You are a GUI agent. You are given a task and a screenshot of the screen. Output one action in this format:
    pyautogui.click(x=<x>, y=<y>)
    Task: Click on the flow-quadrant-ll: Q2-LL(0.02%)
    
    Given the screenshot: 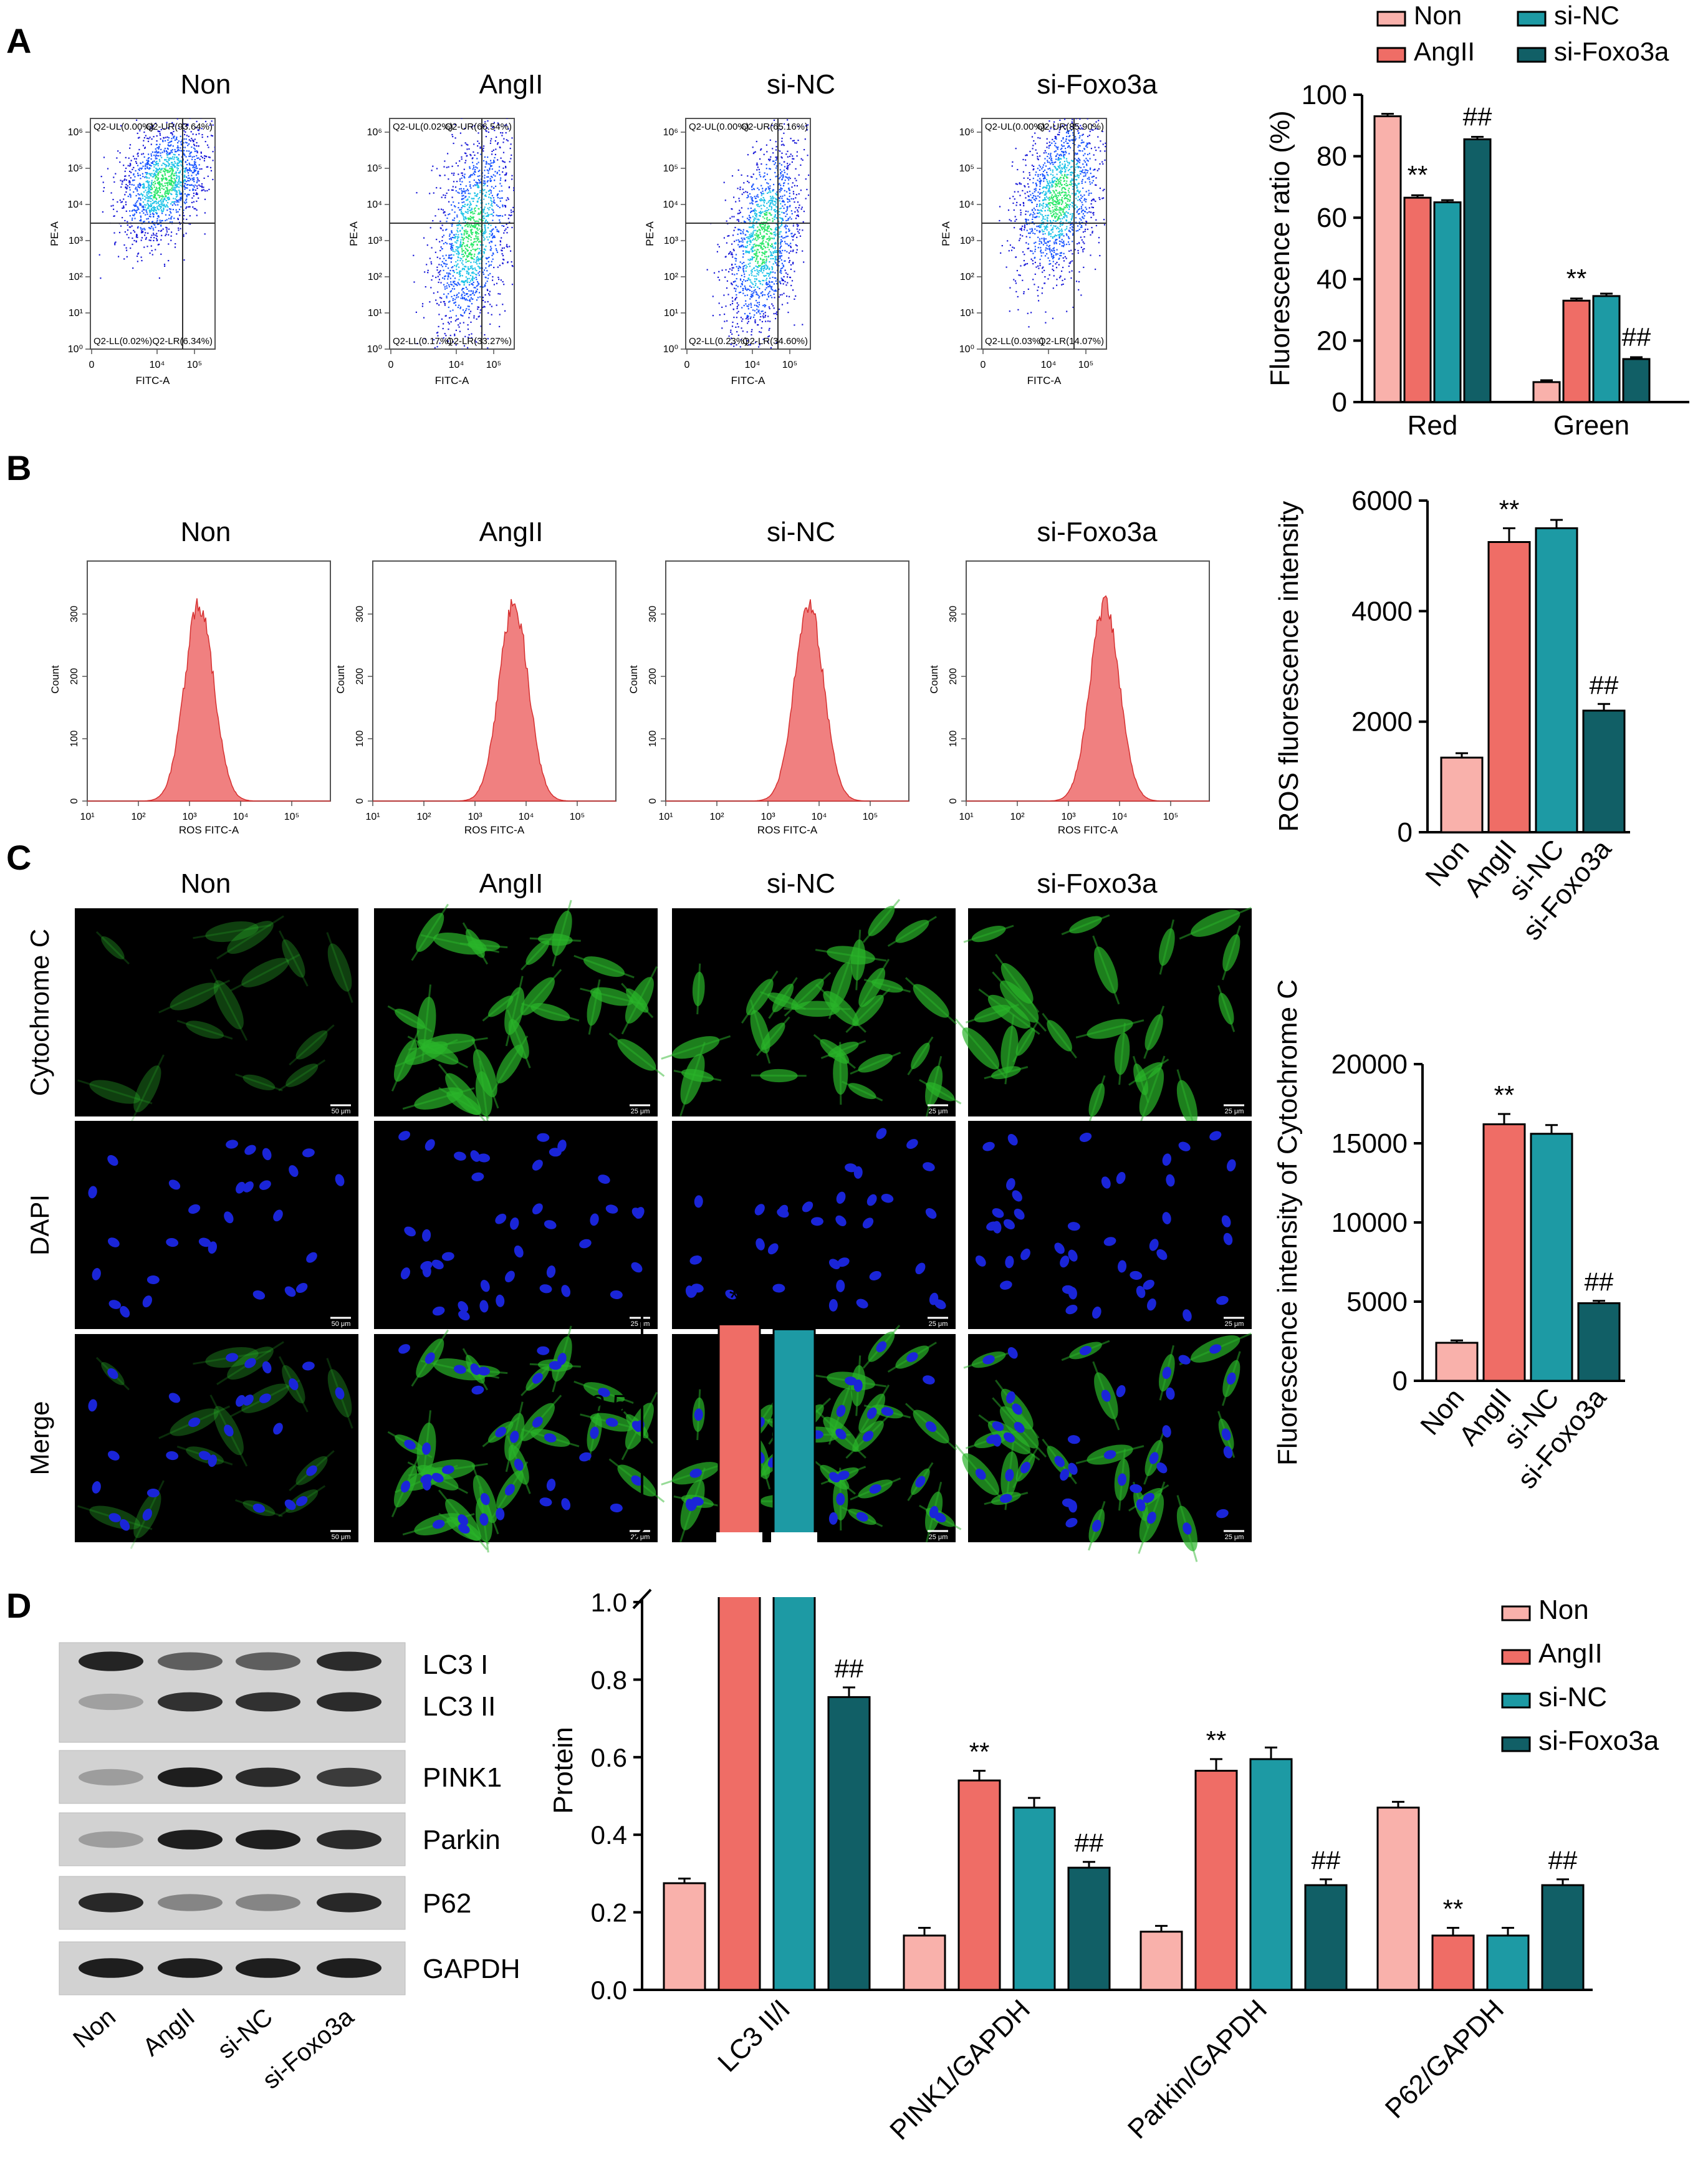 What is the action you would take?
    pyautogui.click(x=123, y=341)
    